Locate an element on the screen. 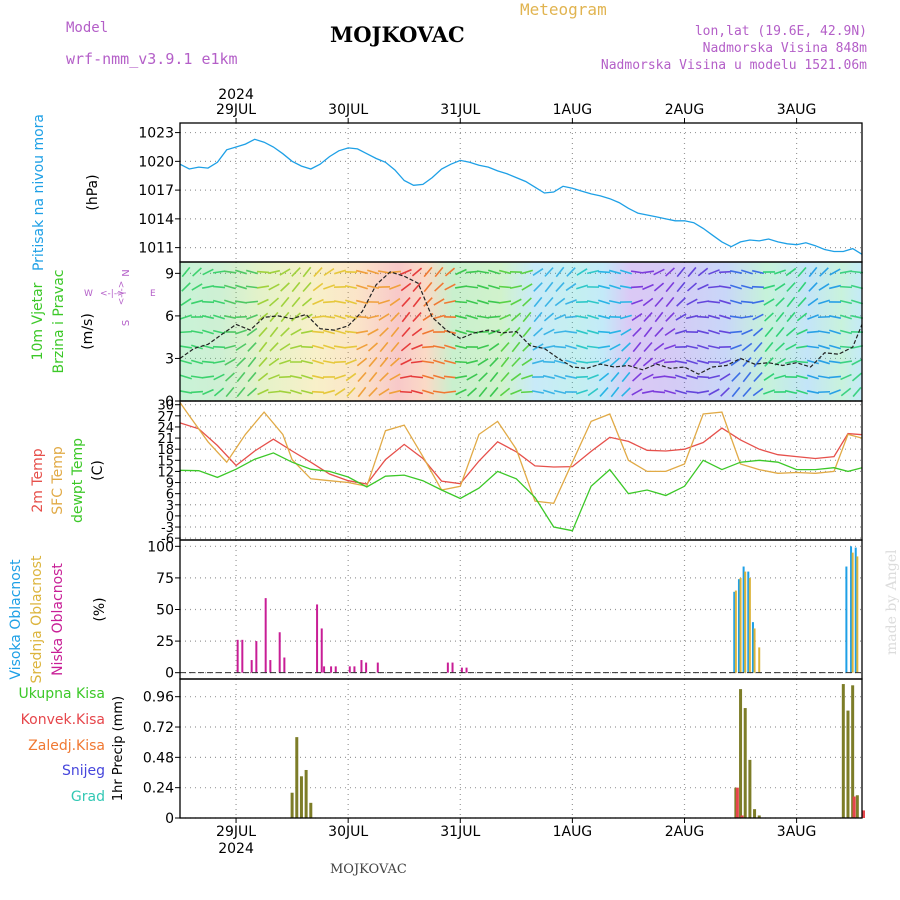 The image size is (900, 900). compass-arrows-vertical: <-|-> is located at coordinates (122, 293).